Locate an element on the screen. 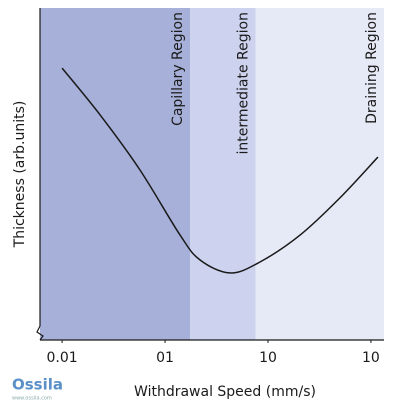 Image resolution: width=416 pixels, height=407 pixels. x-tick-label: 0.01 is located at coordinates (62, 358).